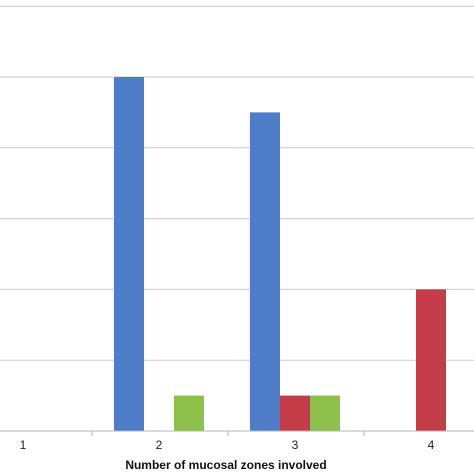 The image size is (474, 474). I want to click on x-tick-label: 2, so click(159, 445).